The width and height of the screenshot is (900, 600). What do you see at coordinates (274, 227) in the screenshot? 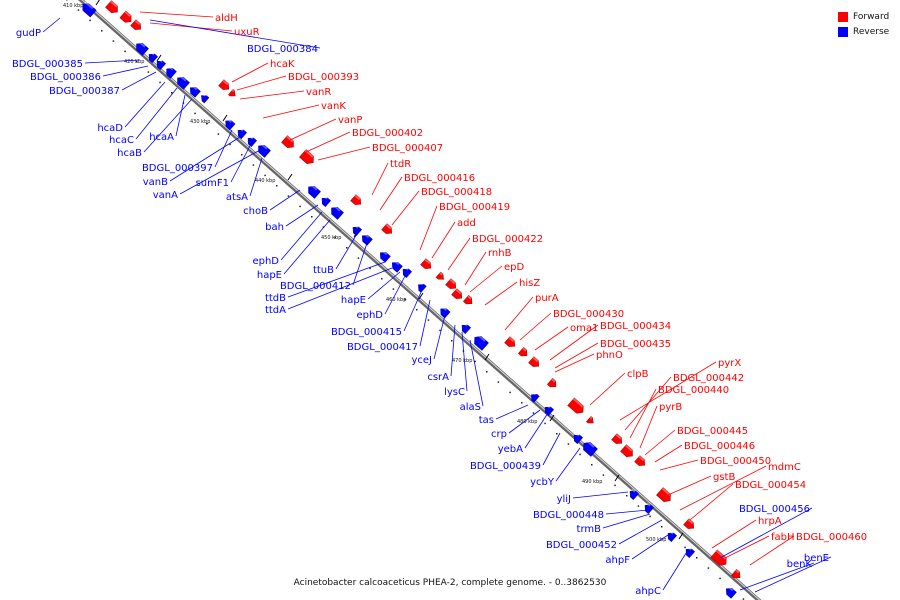
I see `reverse-gene-label: bah` at bounding box center [274, 227].